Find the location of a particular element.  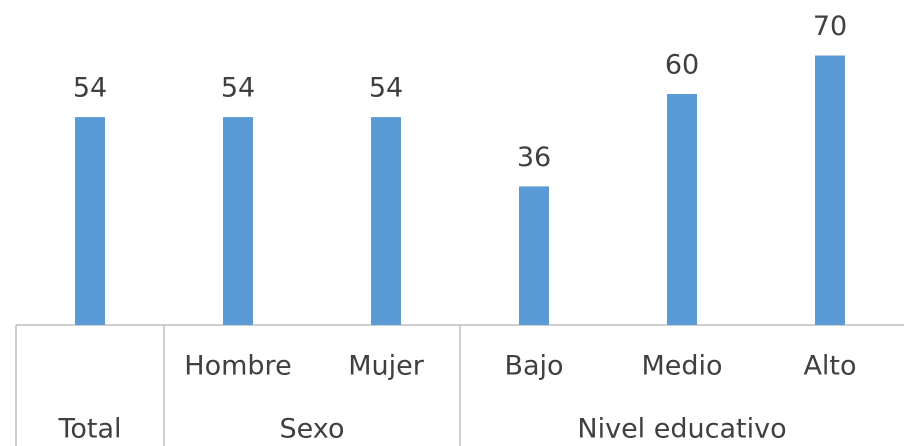

x-tick-label: Bajo is located at coordinates (533, 366).